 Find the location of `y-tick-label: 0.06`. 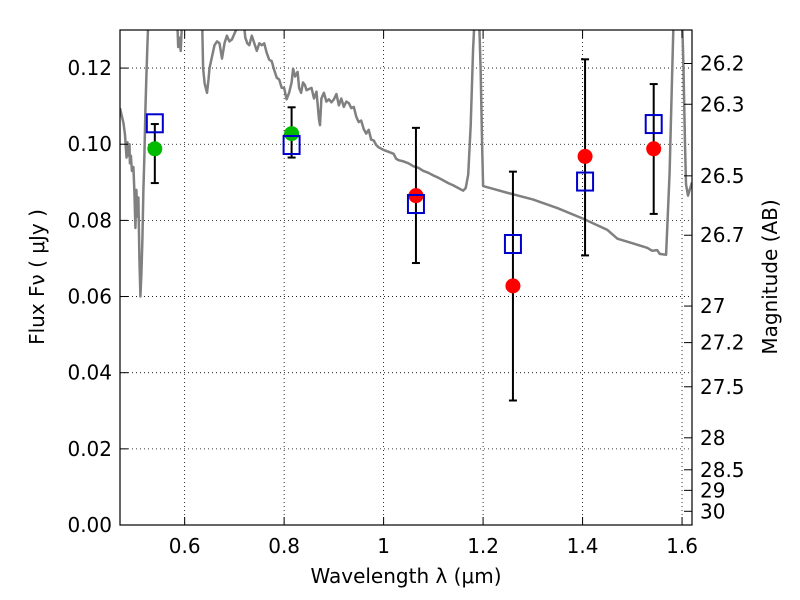

y-tick-label: 0.06 is located at coordinates (89, 297).